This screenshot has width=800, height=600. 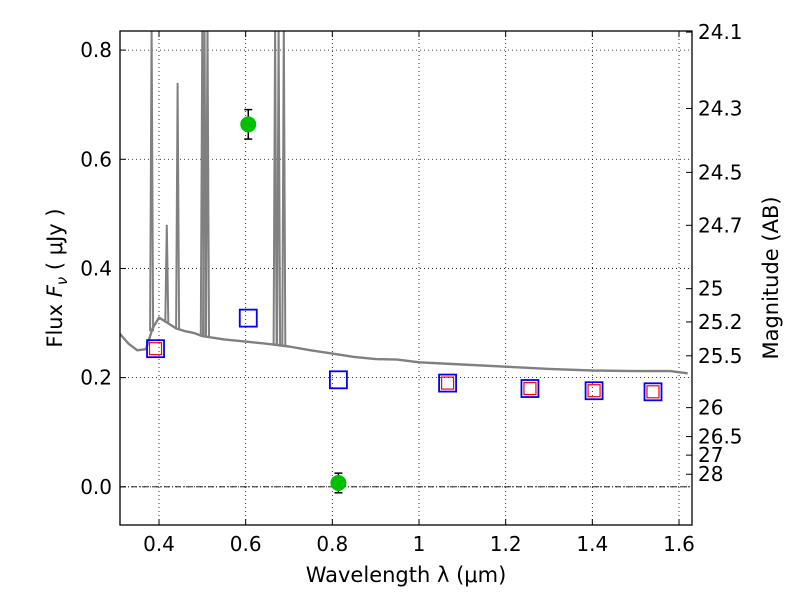 What do you see at coordinates (246, 544) in the screenshot?
I see `x-tick-label: 0.6` at bounding box center [246, 544].